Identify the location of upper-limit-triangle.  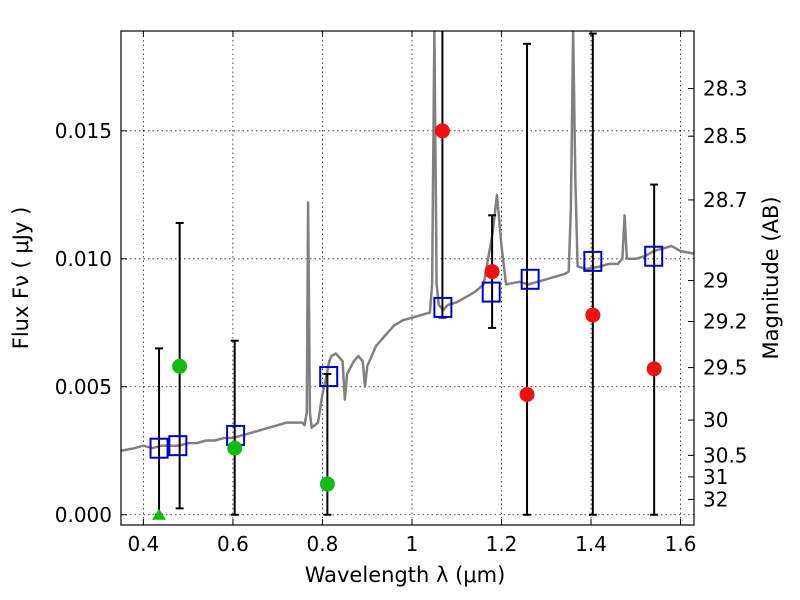
(159, 514).